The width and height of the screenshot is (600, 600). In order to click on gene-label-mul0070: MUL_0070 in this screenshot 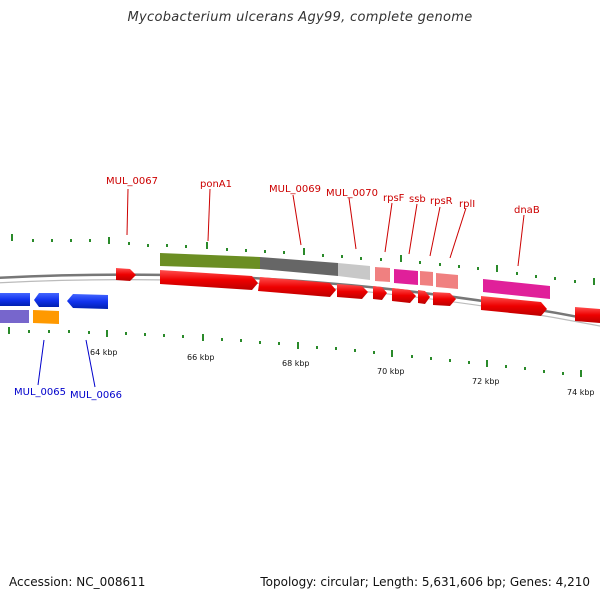, I will do `click(352, 193)`.